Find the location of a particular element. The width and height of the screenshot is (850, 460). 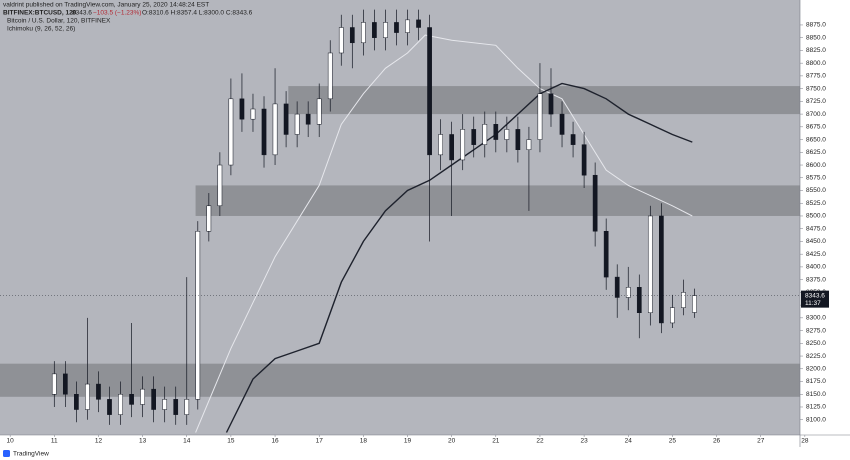

x-tick-label: 28 is located at coordinates (805, 441).